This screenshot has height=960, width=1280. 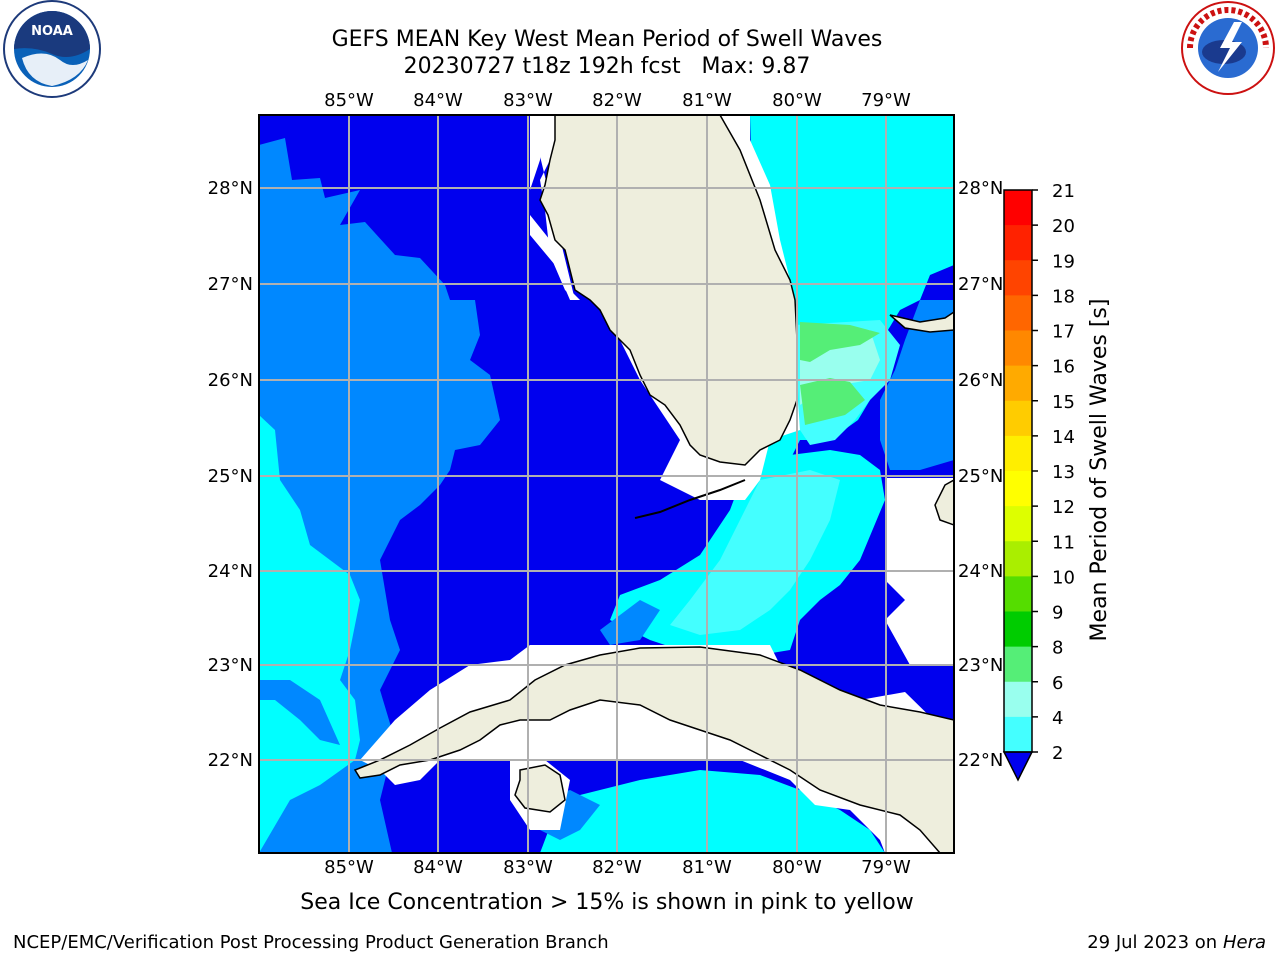 I want to click on colorbar-tick-label: 12, so click(x=1063, y=507).